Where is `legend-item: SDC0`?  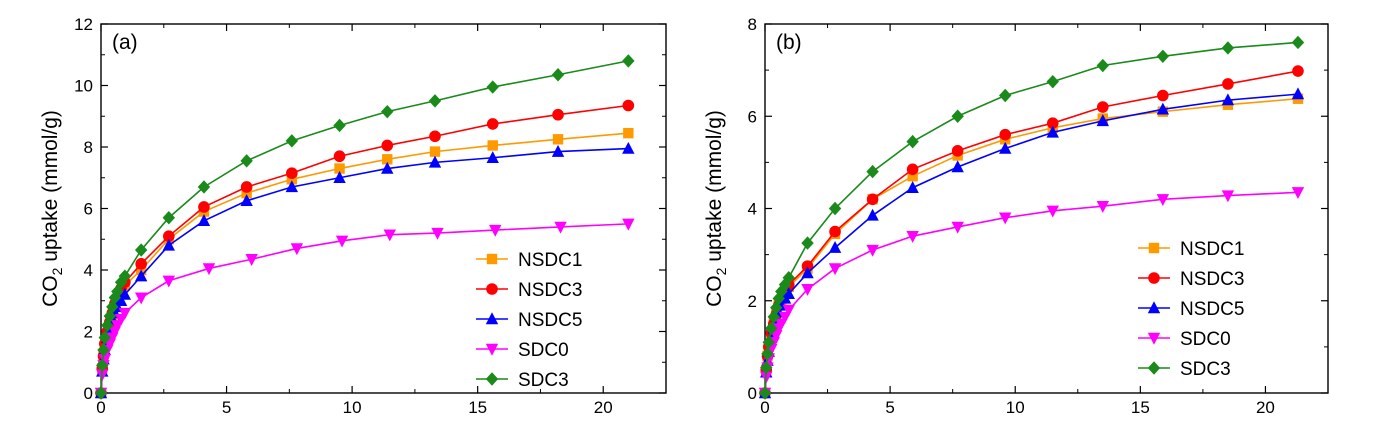
legend-item: SDC0 is located at coordinates (522, 350).